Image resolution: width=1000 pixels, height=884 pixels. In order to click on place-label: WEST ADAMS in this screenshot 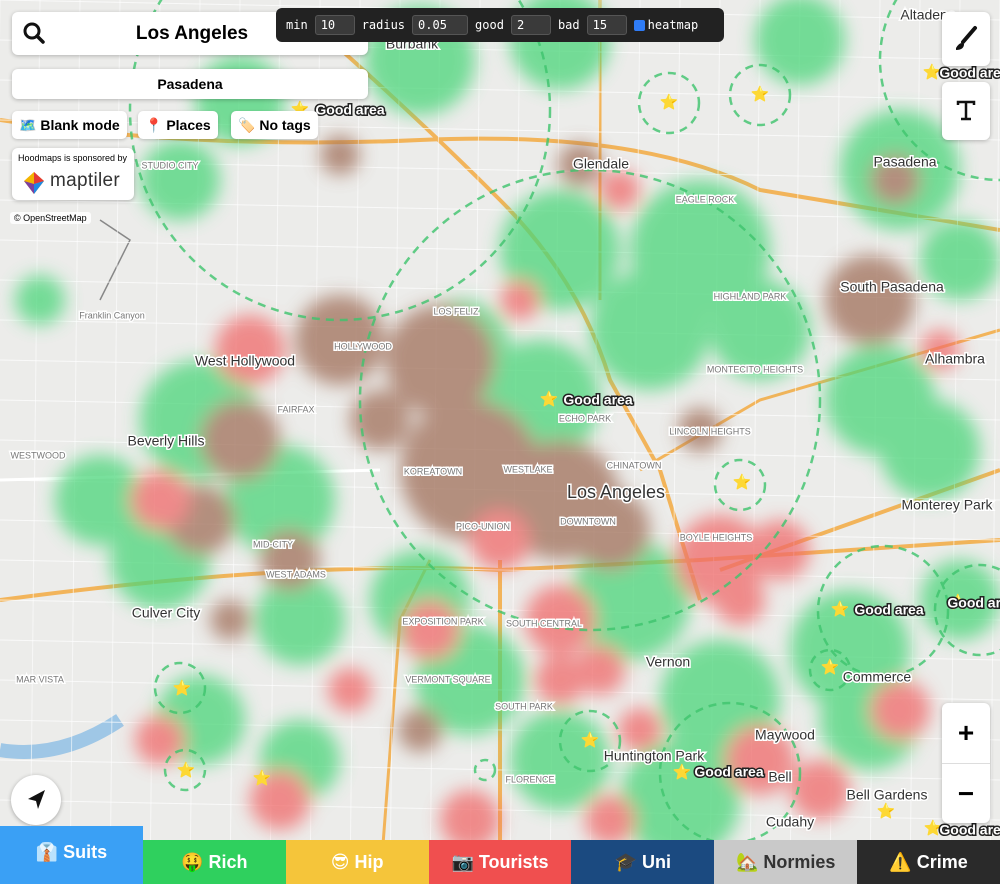, I will do `click(296, 574)`.